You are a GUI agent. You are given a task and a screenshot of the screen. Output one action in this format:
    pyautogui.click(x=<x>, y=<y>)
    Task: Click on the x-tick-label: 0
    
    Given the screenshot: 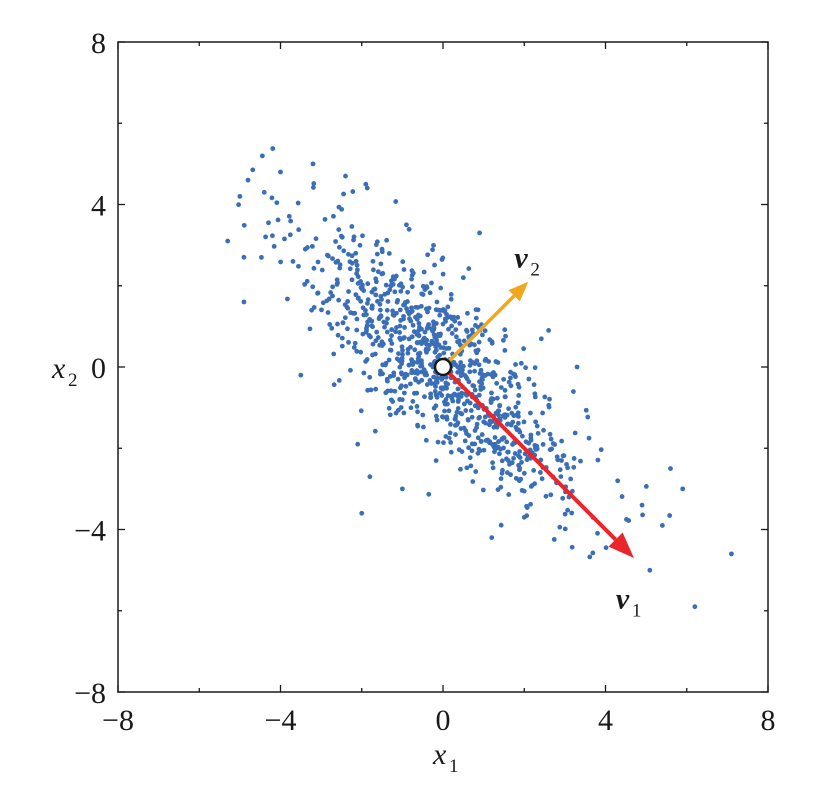 What is the action you would take?
    pyautogui.click(x=443, y=720)
    